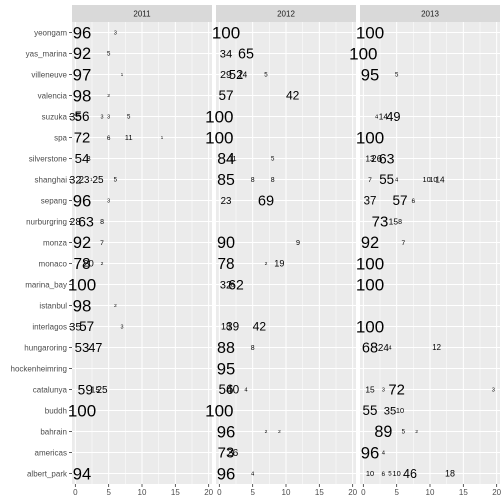 The image size is (504, 504). I want to click on point-label-sepang: 96, so click(82, 200).